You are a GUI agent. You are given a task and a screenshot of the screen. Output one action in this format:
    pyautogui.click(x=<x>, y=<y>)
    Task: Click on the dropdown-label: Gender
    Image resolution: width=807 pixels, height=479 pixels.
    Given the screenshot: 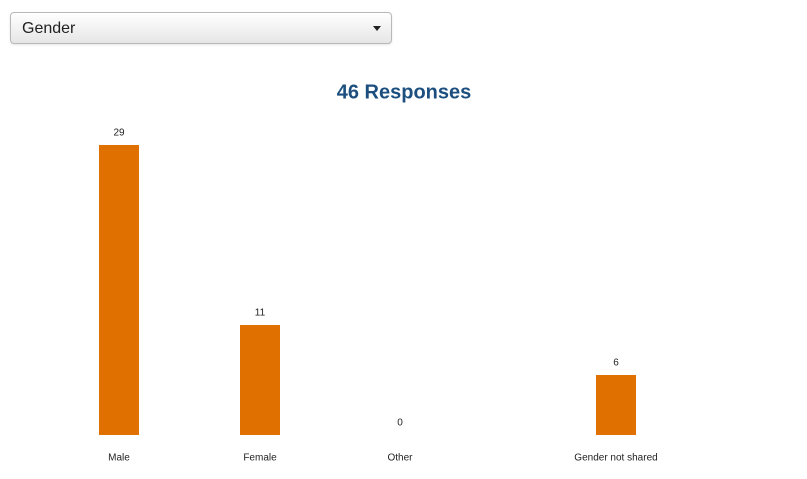 What is the action you would take?
    pyautogui.click(x=49, y=28)
    